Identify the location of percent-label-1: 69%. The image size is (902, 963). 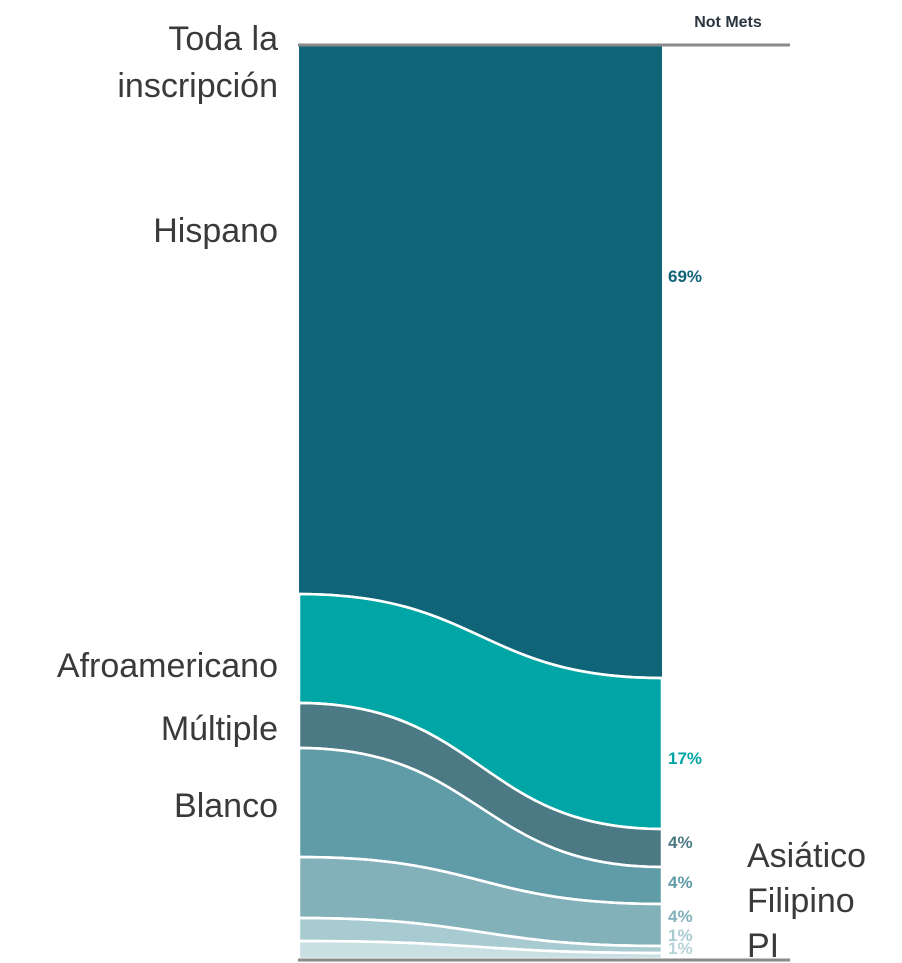
(685, 276).